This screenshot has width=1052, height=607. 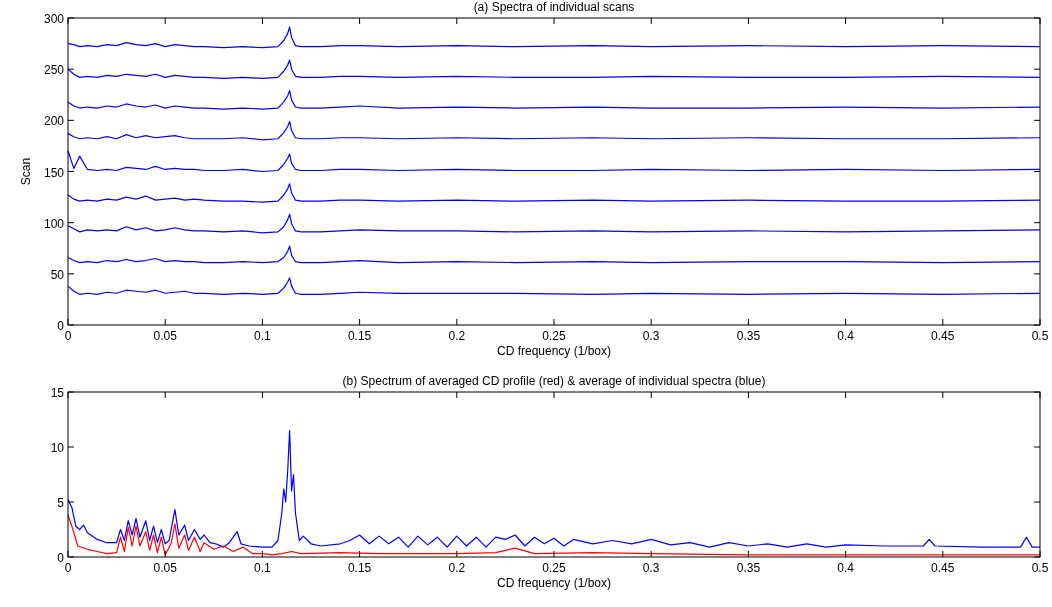 What do you see at coordinates (554, 7) in the screenshot?
I see `chart-title: (a) Spectra of individual scans` at bounding box center [554, 7].